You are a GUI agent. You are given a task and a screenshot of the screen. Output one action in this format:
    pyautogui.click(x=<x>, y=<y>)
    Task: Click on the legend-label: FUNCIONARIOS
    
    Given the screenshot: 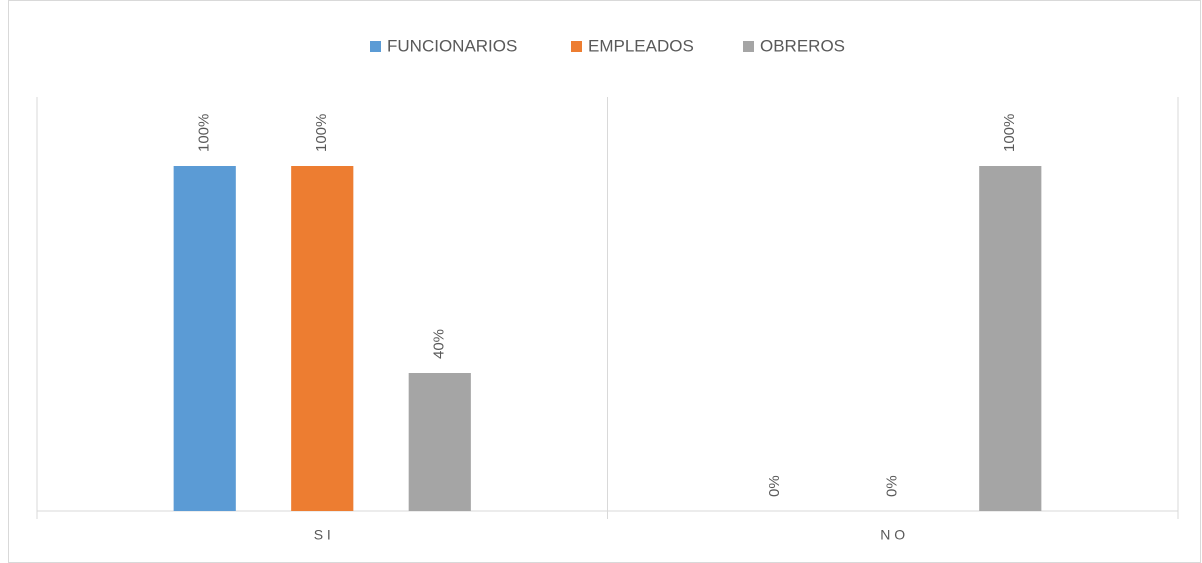 What is the action you would take?
    pyautogui.click(x=452, y=45)
    